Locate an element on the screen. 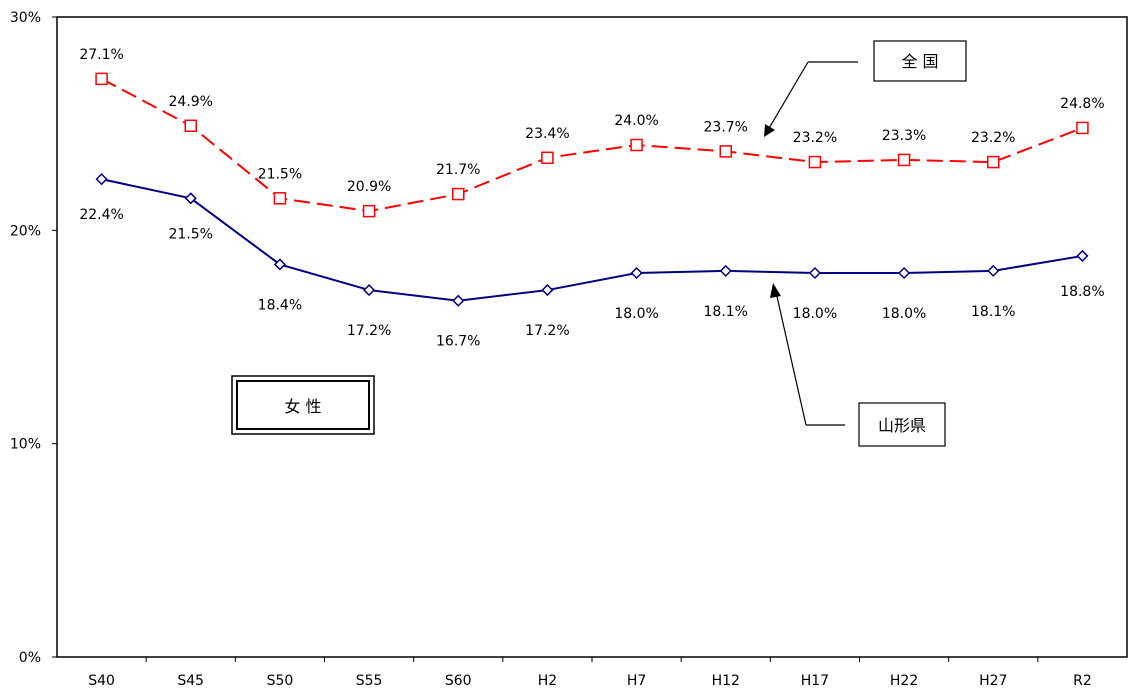  data-label: 23.4% is located at coordinates (547, 134).